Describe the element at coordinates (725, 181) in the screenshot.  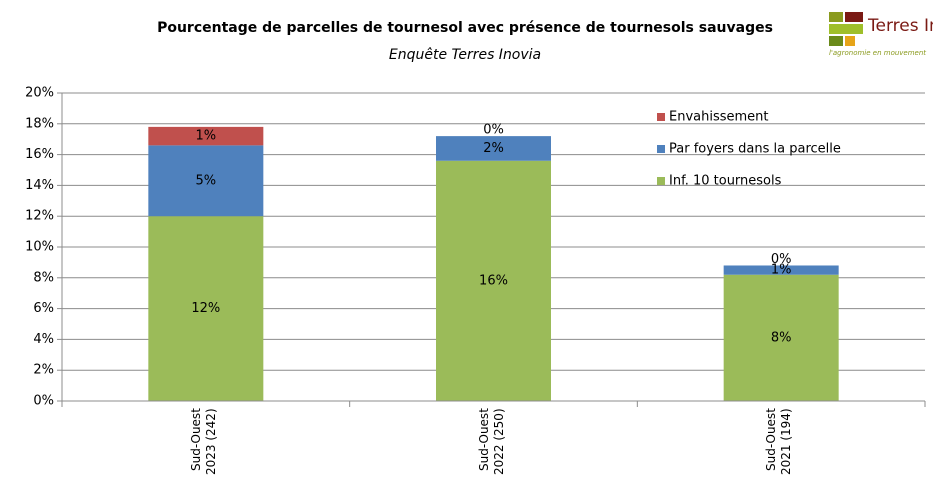
I see `legend-label: Inf. 10 tournesols` at that location.